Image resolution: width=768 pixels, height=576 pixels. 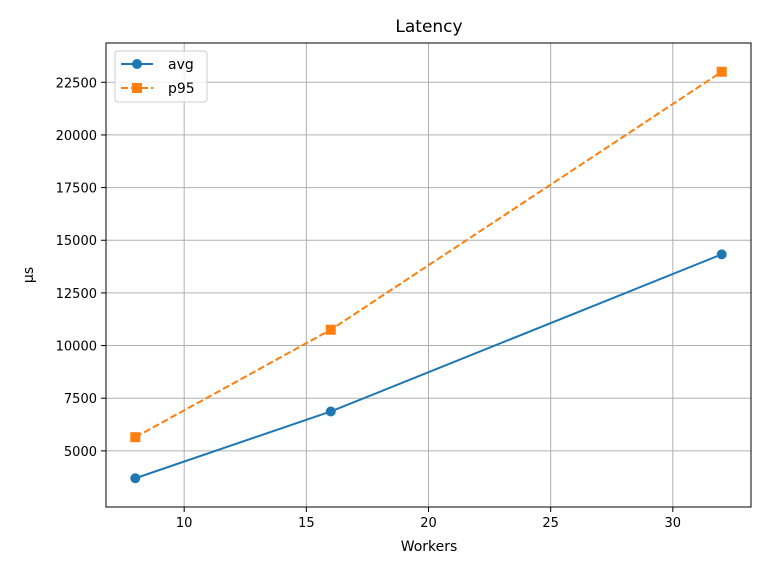 I want to click on chart-title: Latency, so click(x=428, y=27).